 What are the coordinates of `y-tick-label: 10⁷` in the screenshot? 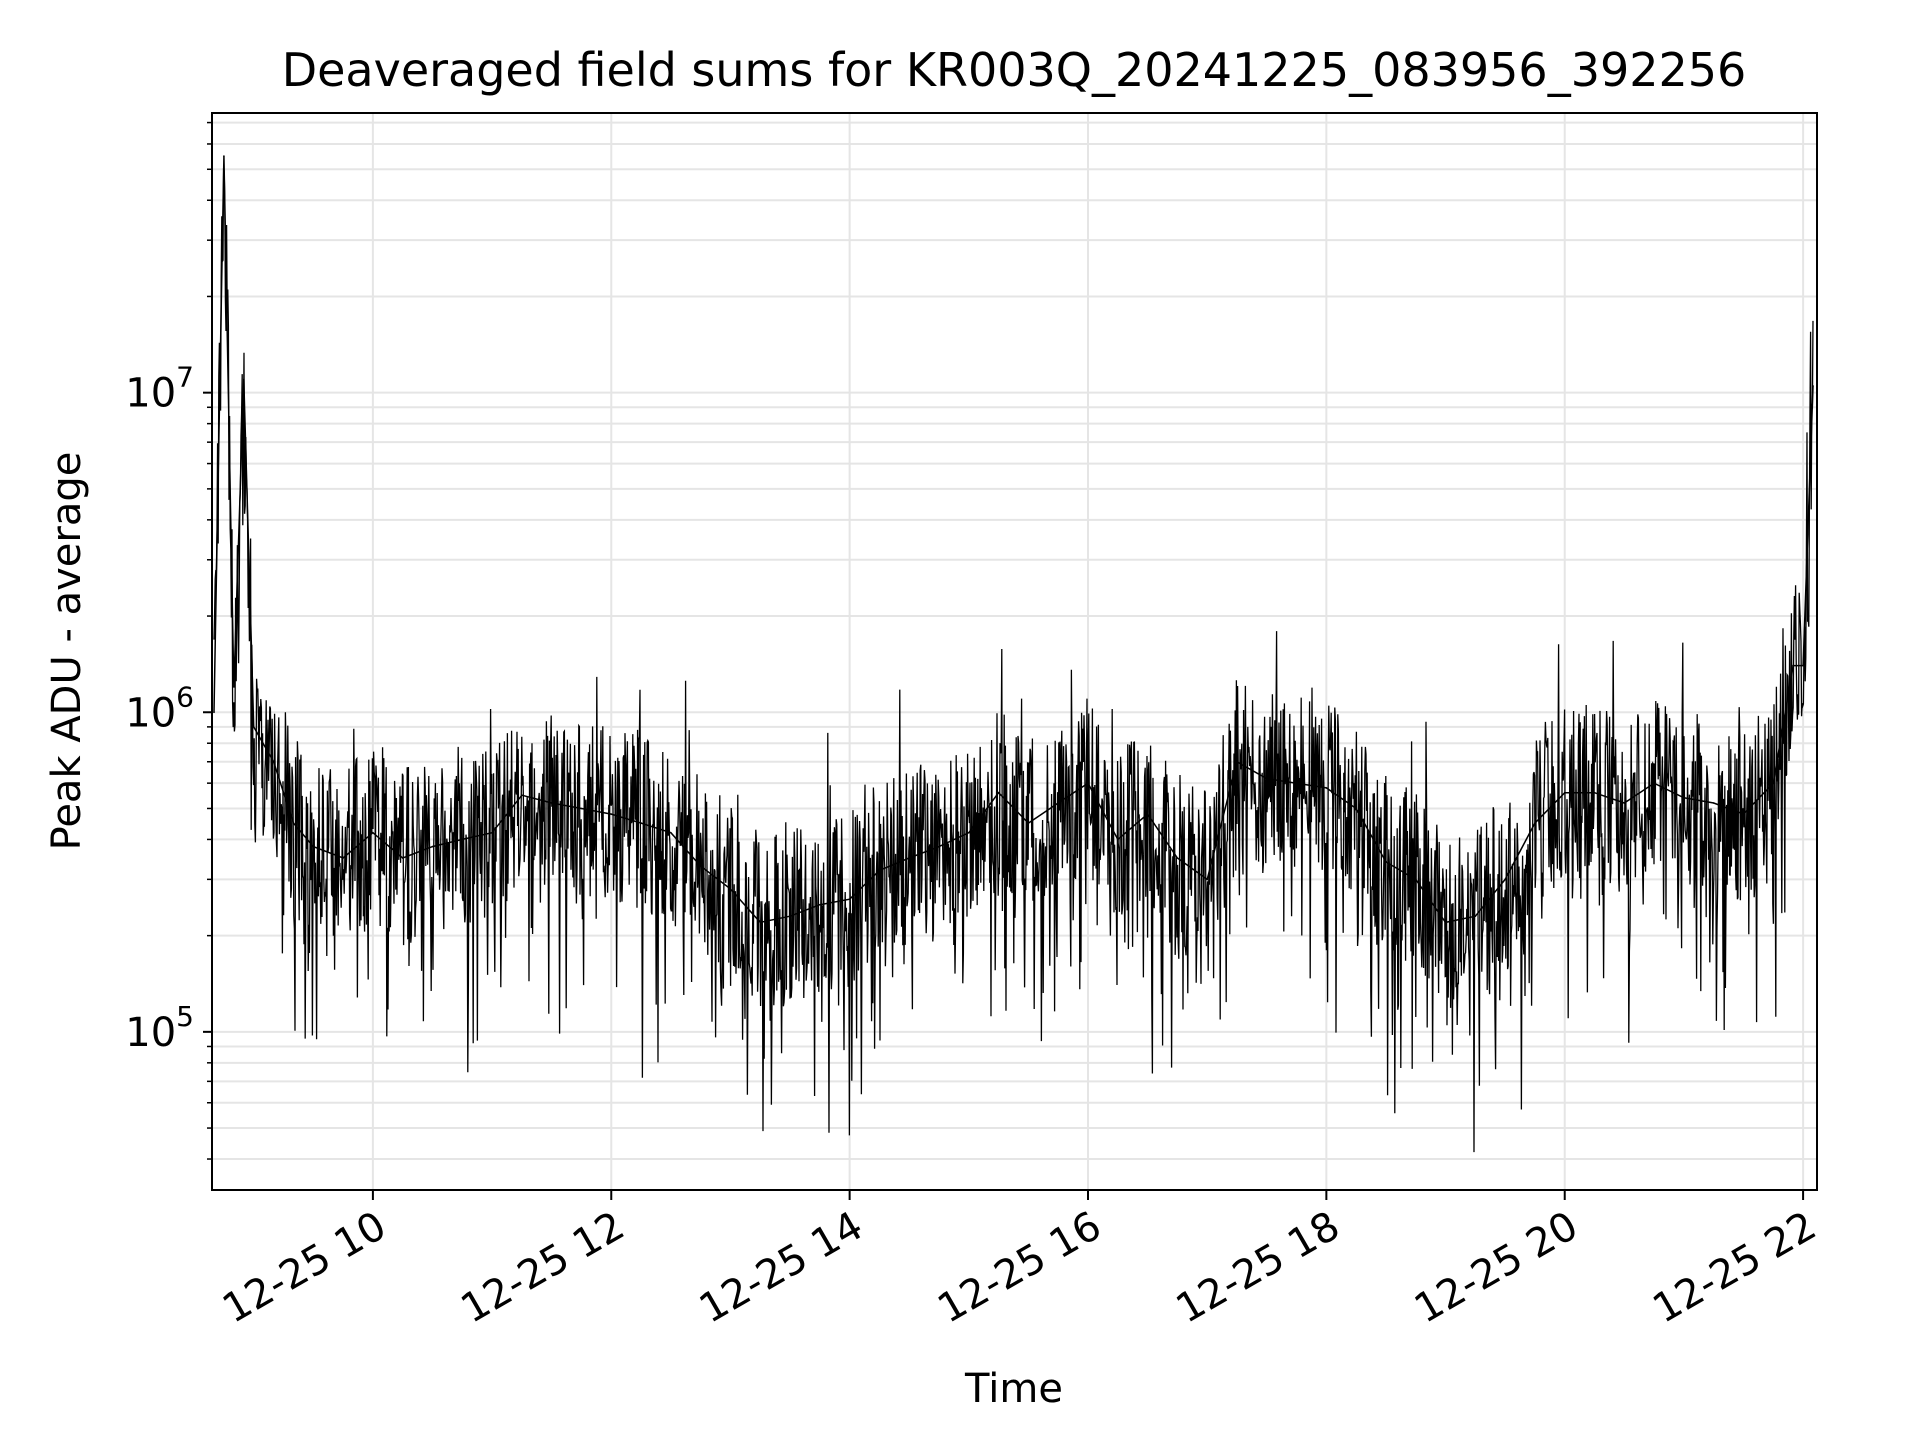 It's located at (159, 389).